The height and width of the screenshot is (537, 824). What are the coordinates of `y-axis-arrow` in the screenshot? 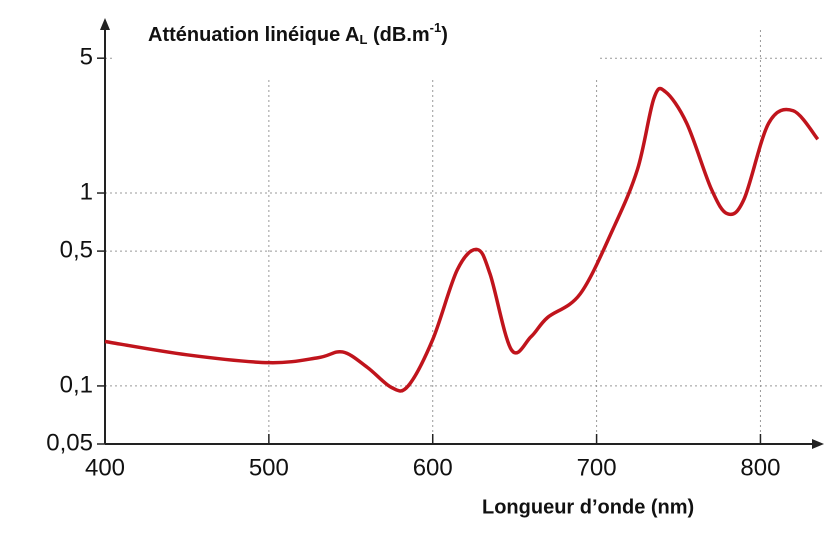 It's located at (105, 24).